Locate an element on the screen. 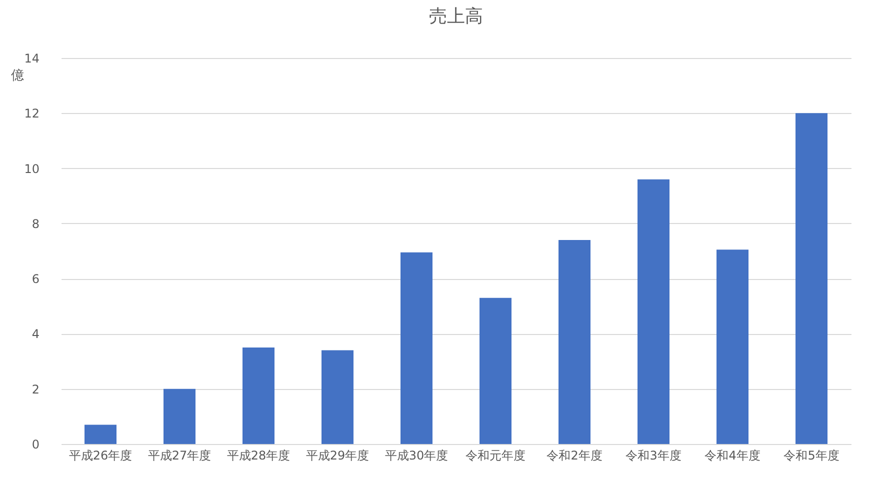 This screenshot has width=894, height=494. y-tick-label: 10 is located at coordinates (32, 169).